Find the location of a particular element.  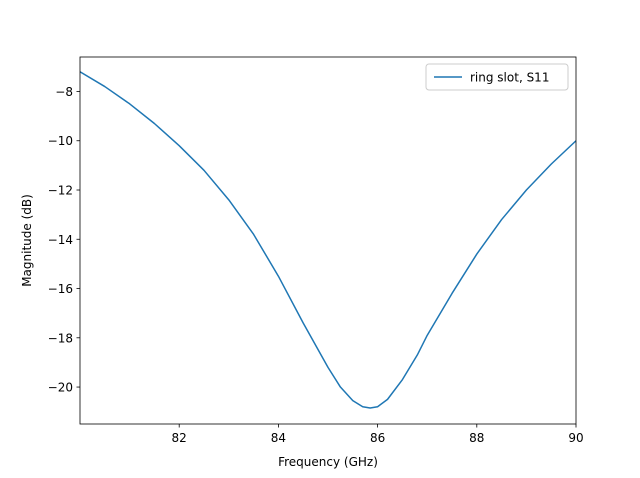

y-tick-label: −10 is located at coordinates (60, 141).